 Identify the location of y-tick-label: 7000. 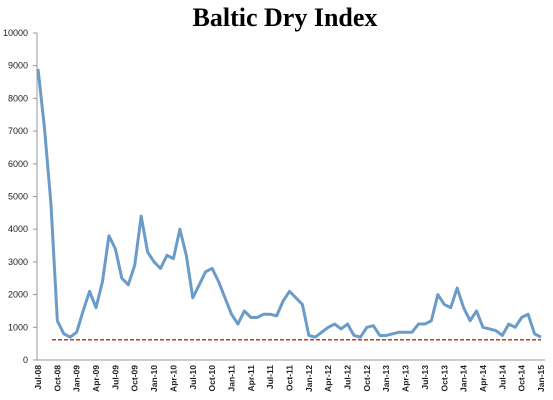
(18, 131).